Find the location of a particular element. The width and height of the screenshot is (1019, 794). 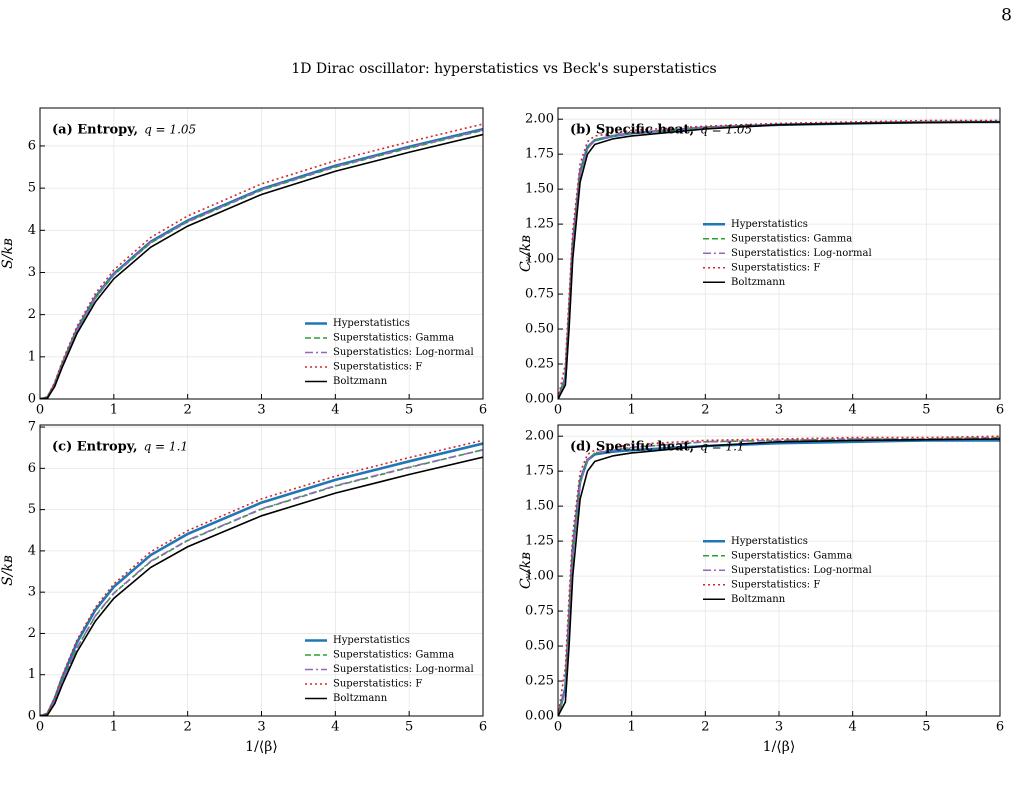

y-tick-label: 2 is located at coordinates (32, 633).